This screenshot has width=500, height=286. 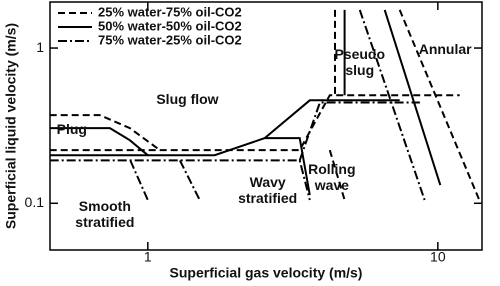 I want to click on y-tick-label: 1, so click(x=40, y=47).